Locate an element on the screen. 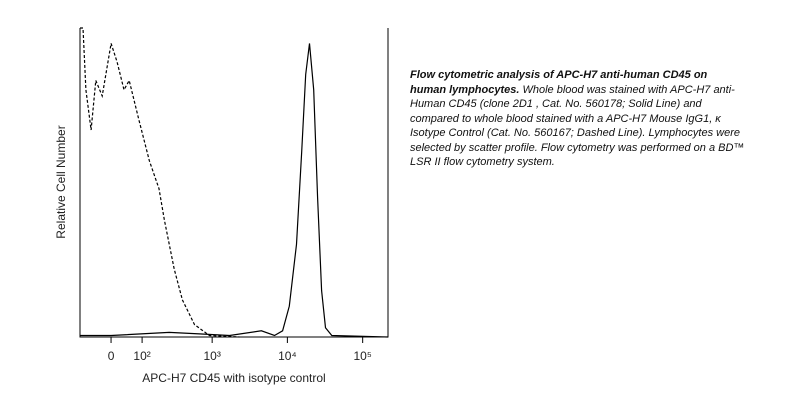 This screenshot has width=795, height=411. x-axis-label: APC-H7 CD45 with isotype control is located at coordinates (233, 378).